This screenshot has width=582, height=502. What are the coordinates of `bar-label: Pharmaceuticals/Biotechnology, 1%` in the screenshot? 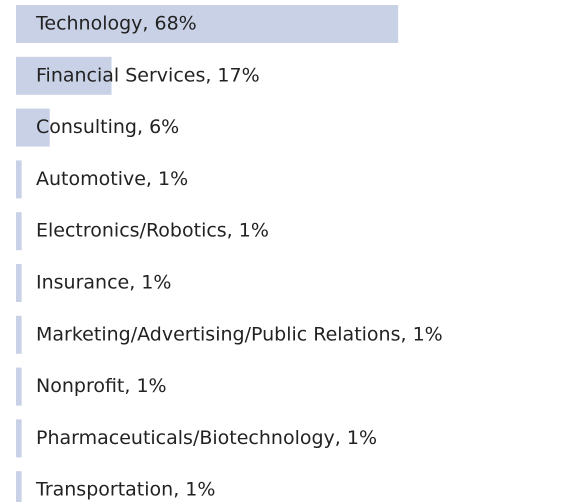 It's located at (206, 438).